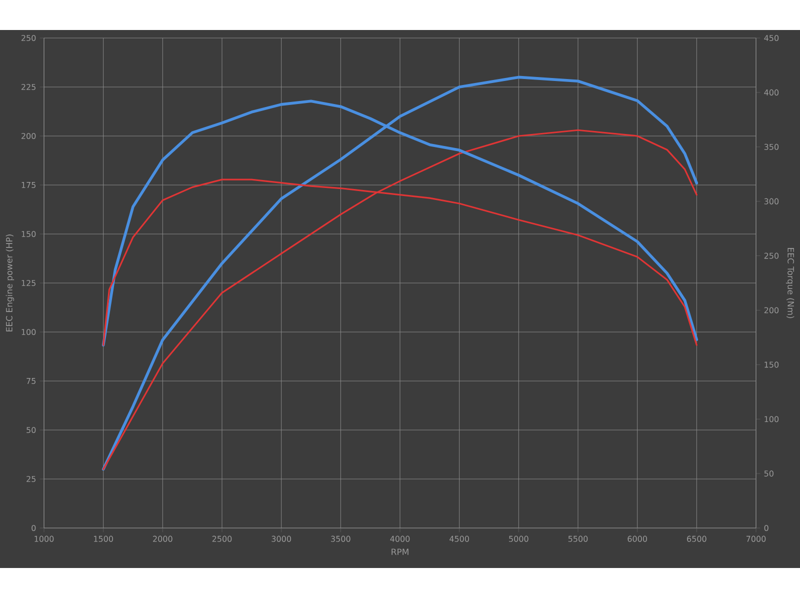  Describe the element at coordinates (29, 332) in the screenshot. I see `y-tick-label: 100` at that location.